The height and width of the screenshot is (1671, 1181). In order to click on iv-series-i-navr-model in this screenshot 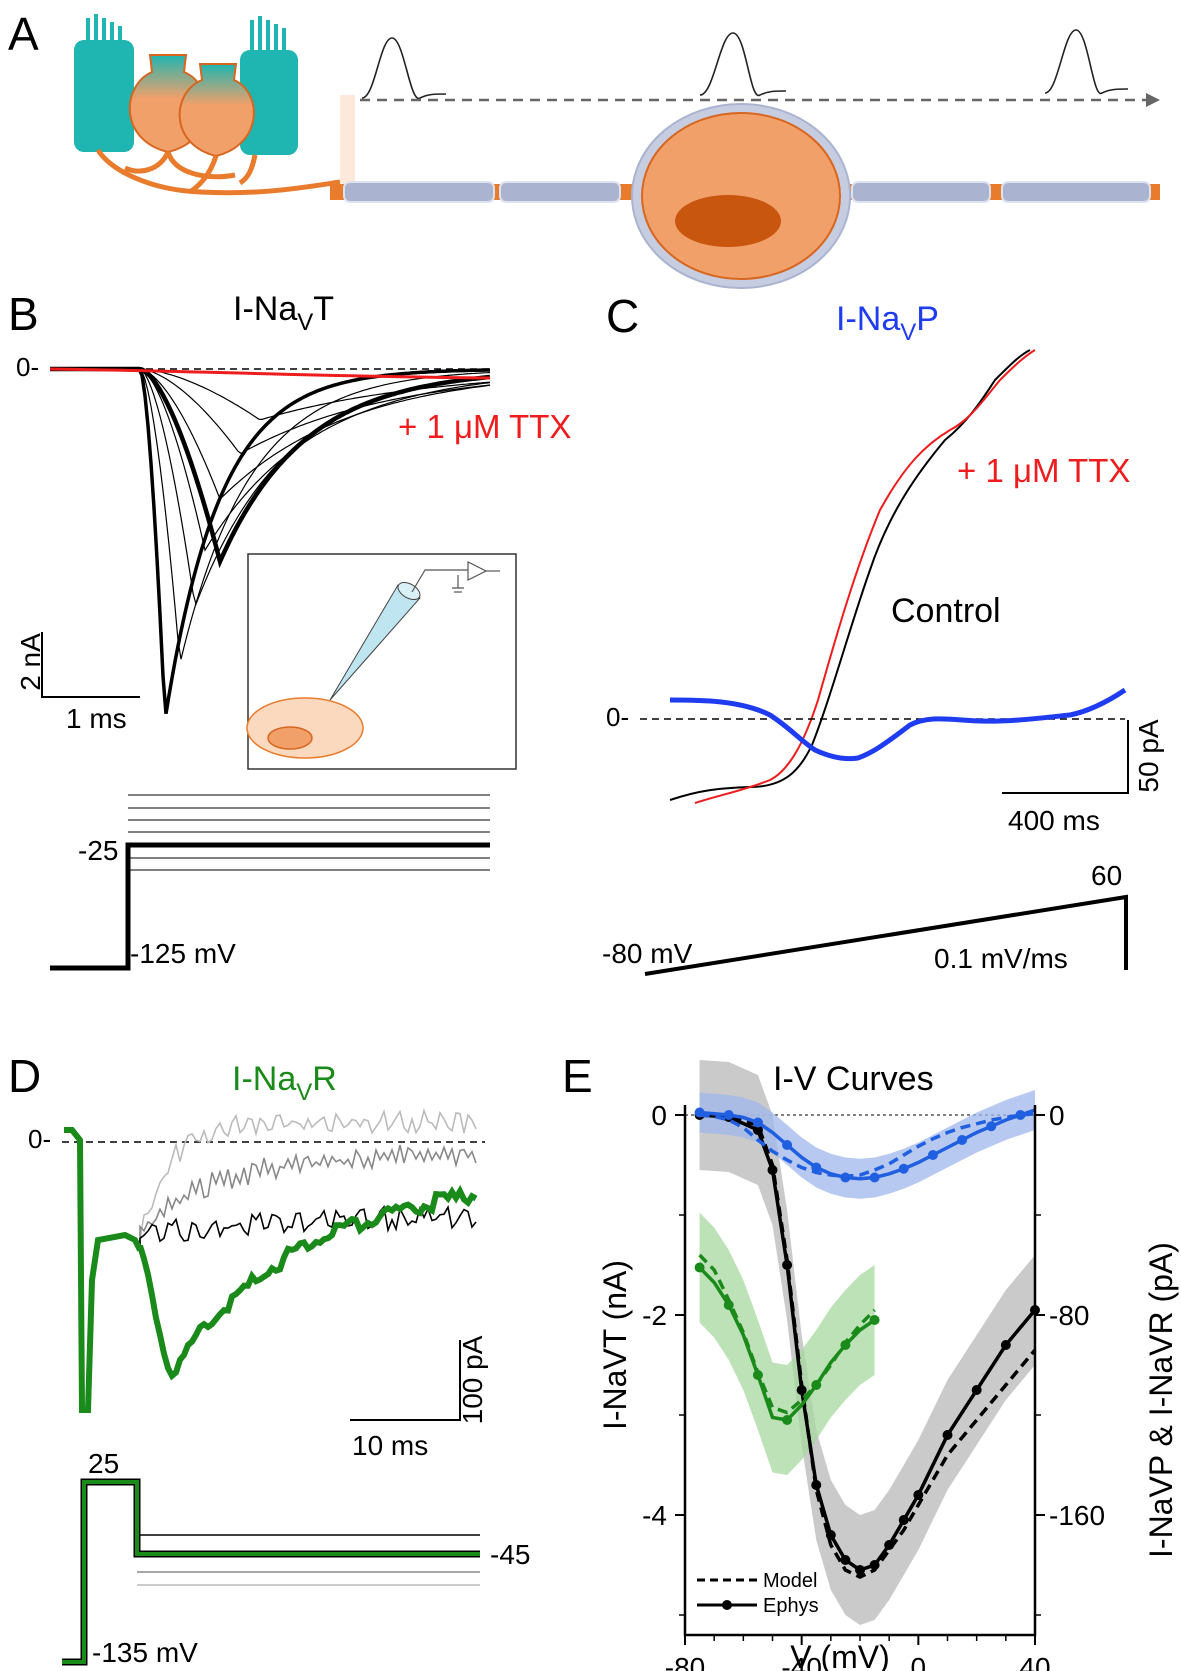, I will do `click(787, 1334)`.